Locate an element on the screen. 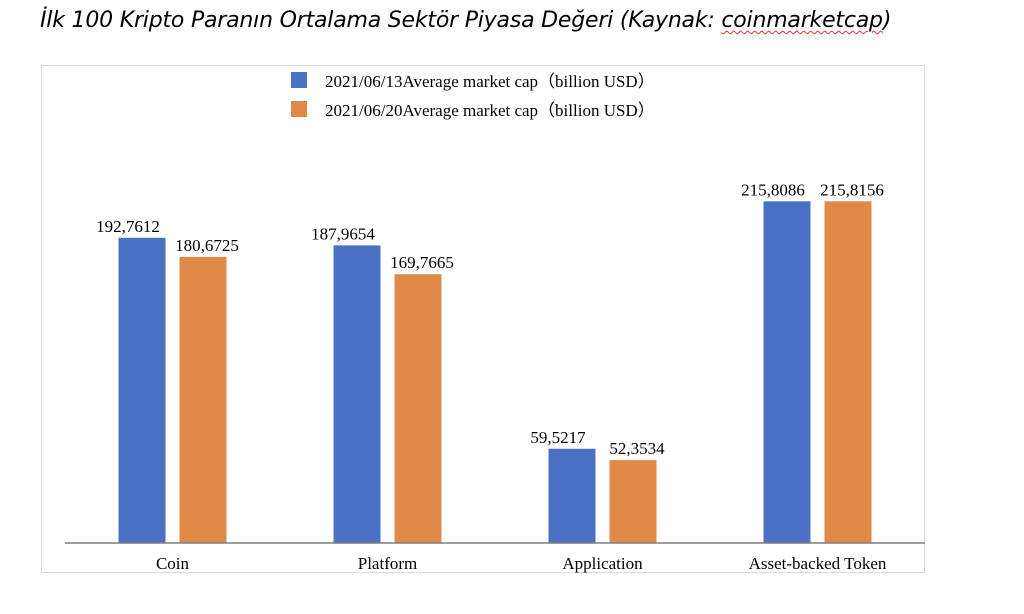  data-label: 169,7665 is located at coordinates (422, 262).